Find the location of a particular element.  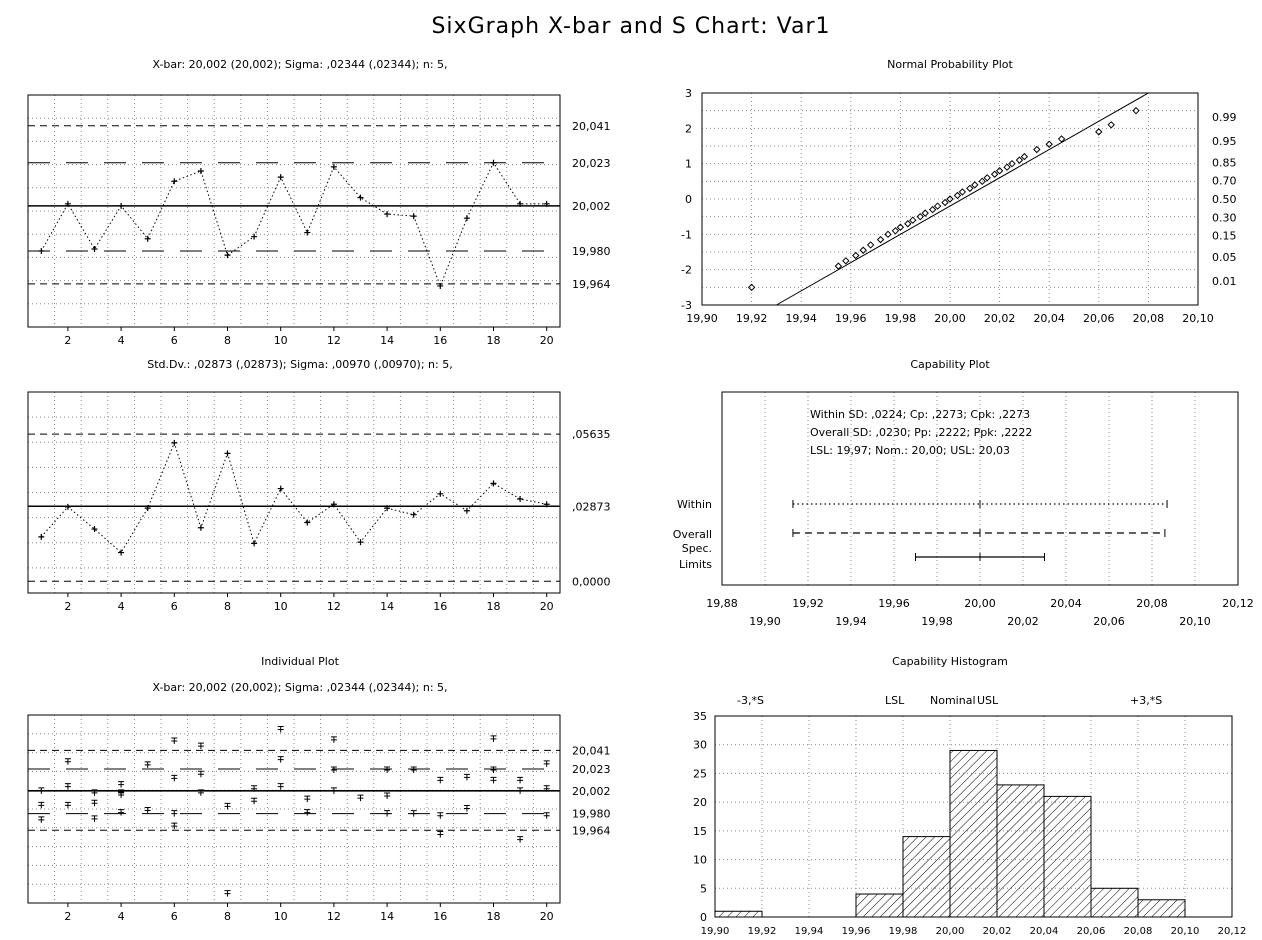

right-axis-label: 19,980 is located at coordinates (591, 814).